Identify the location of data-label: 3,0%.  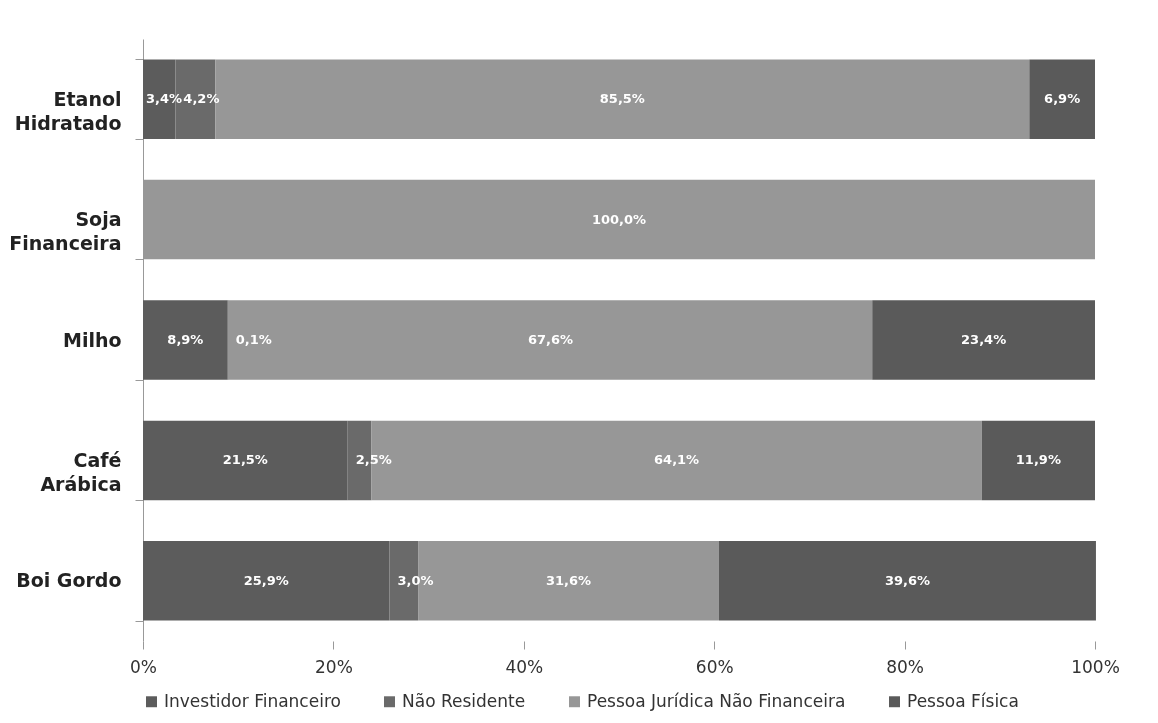
(415, 580).